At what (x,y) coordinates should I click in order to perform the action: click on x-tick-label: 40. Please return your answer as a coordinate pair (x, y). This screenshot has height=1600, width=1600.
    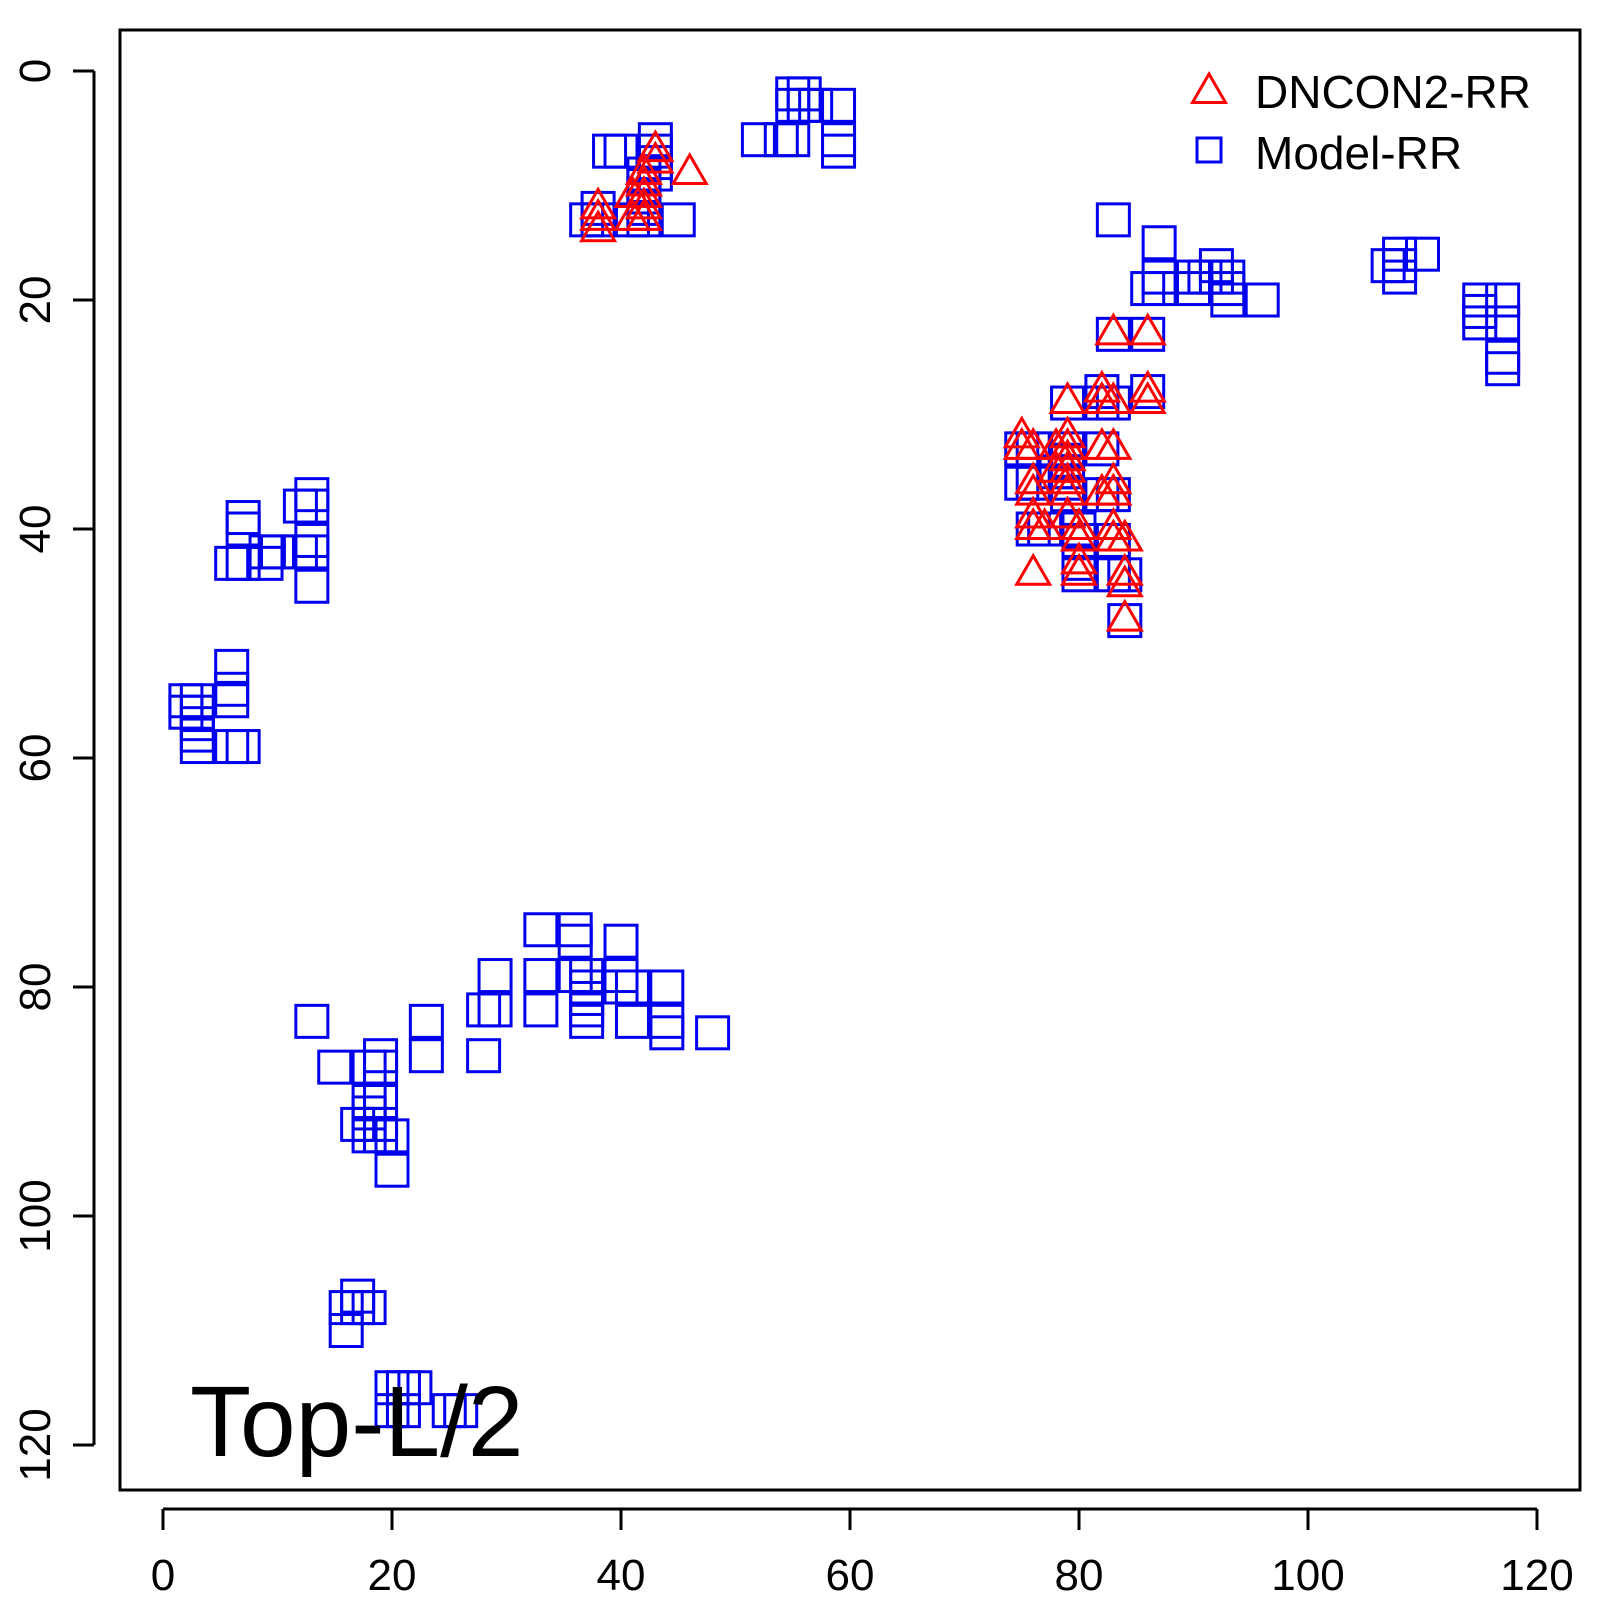
    Looking at the image, I should click on (621, 1575).